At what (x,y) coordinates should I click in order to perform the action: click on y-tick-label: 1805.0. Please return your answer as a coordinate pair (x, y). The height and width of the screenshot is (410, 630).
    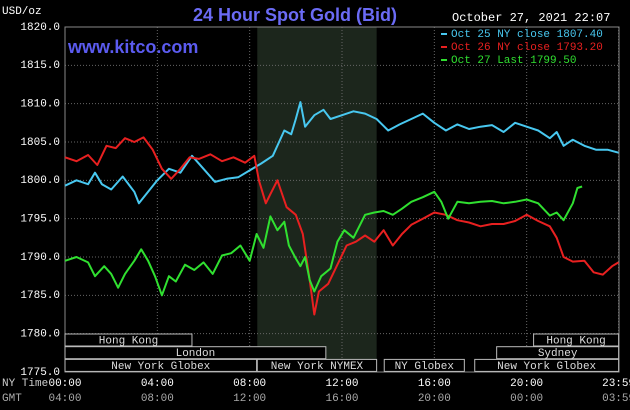
    Looking at the image, I should click on (40, 143).